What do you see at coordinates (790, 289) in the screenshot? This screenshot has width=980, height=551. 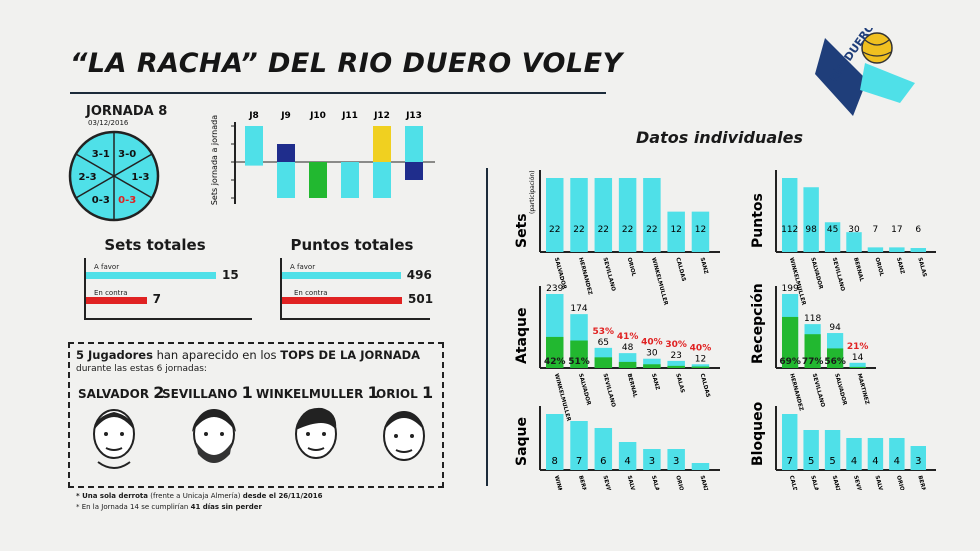 I see `bar-value: 199` at bounding box center [790, 289].